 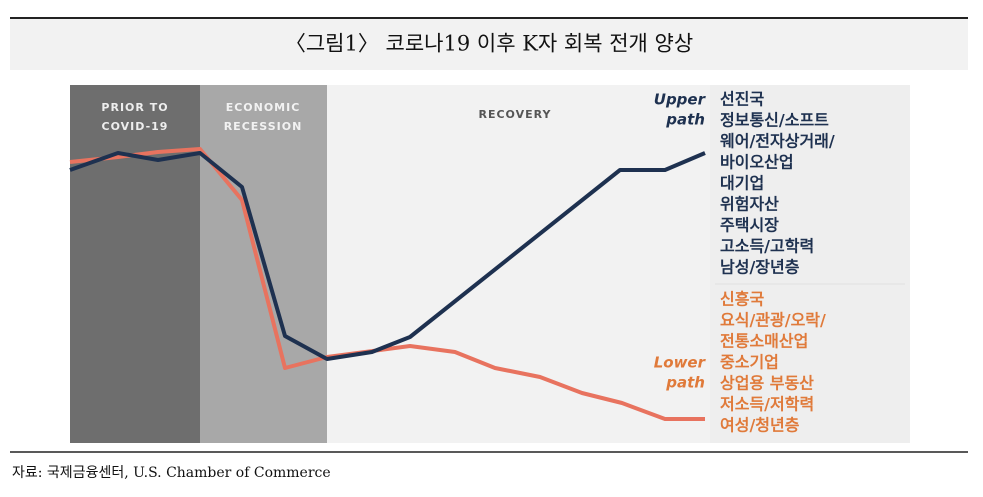 What do you see at coordinates (742, 299) in the screenshot?
I see `path-item: 신흥국` at bounding box center [742, 299].